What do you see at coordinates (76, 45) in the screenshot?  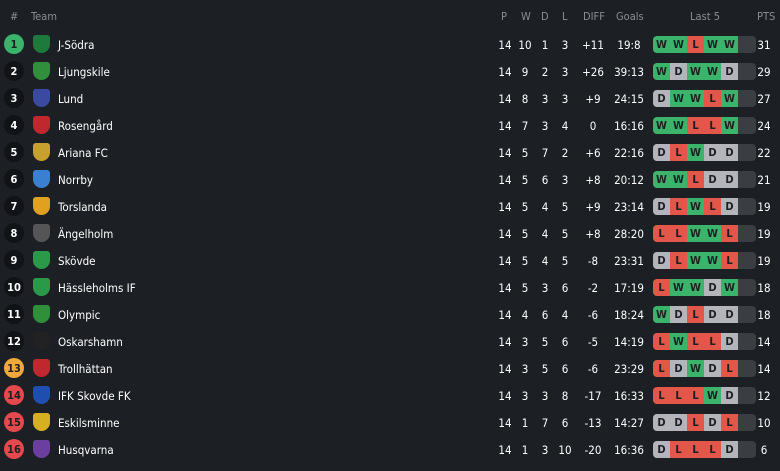 I see `team-name: J-Södra` at bounding box center [76, 45].